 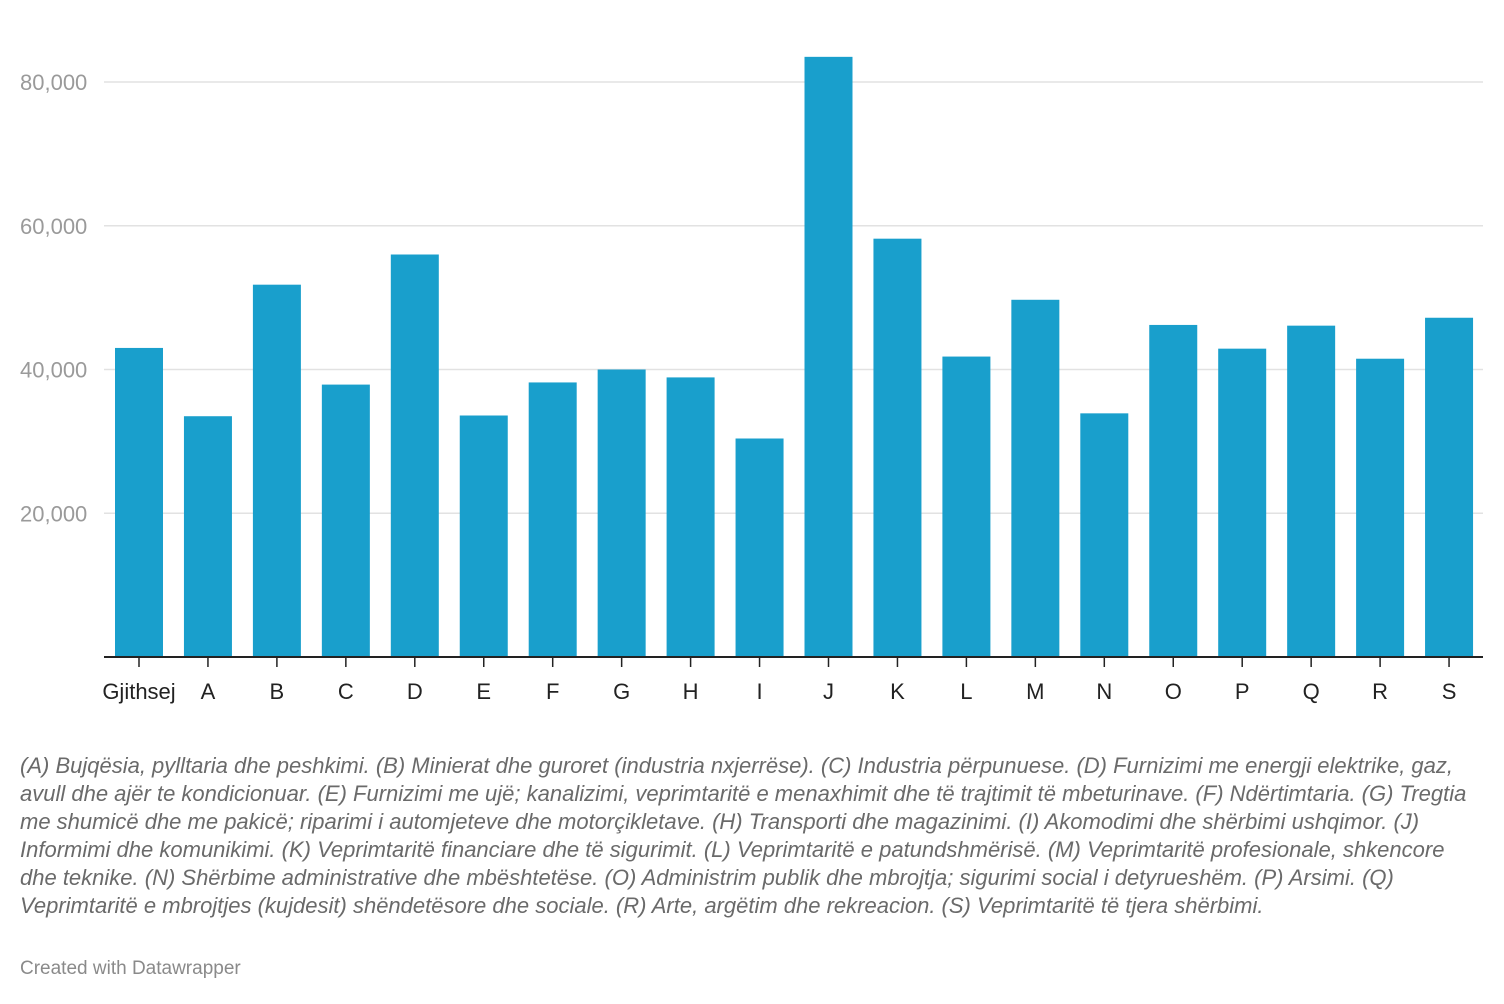 I want to click on bar-j, so click(x=828, y=356).